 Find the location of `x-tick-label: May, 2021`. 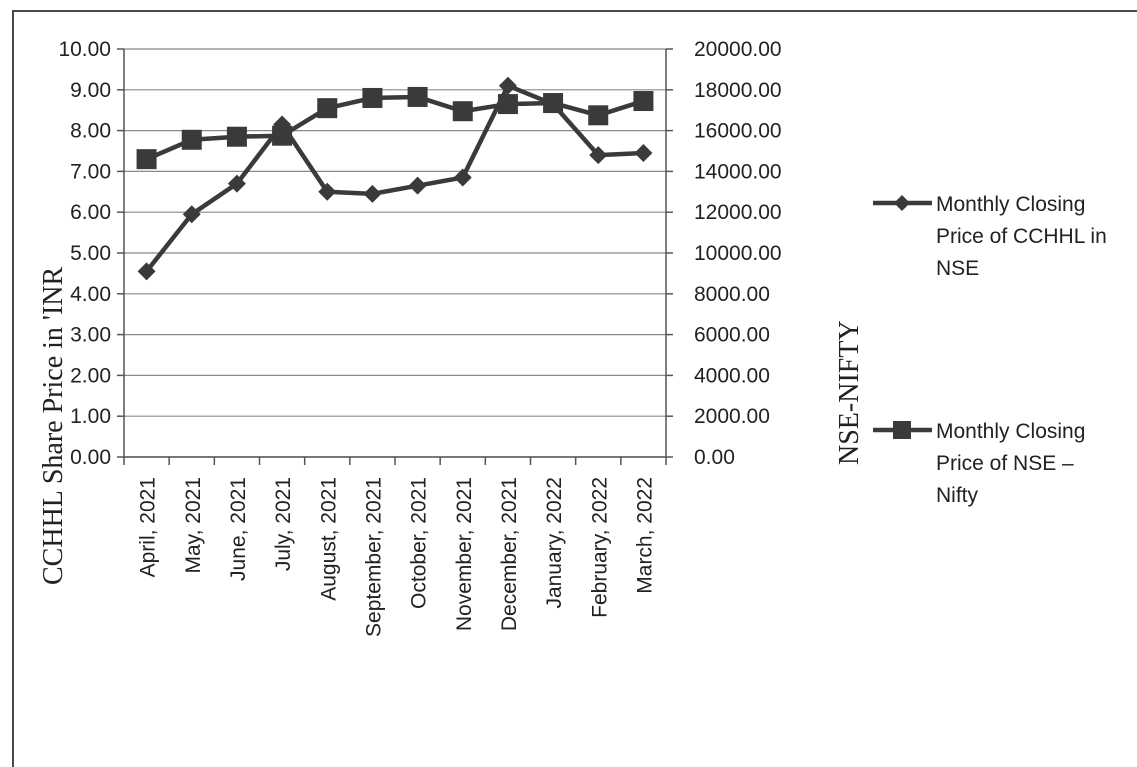

x-tick-label: May, 2021 is located at coordinates (193, 525).